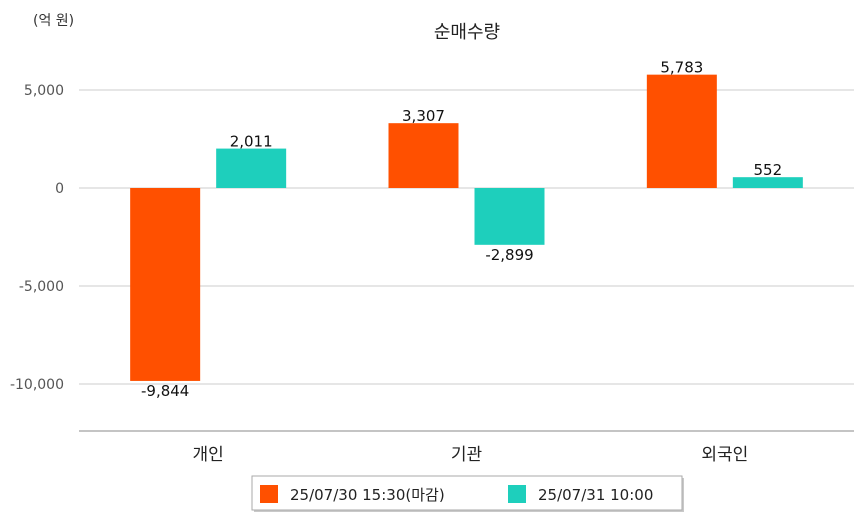 Image resolution: width=863 pixels, height=520 pixels. Describe the element at coordinates (165, 391) in the screenshot. I see `data-label-0-0: -9,844` at that location.